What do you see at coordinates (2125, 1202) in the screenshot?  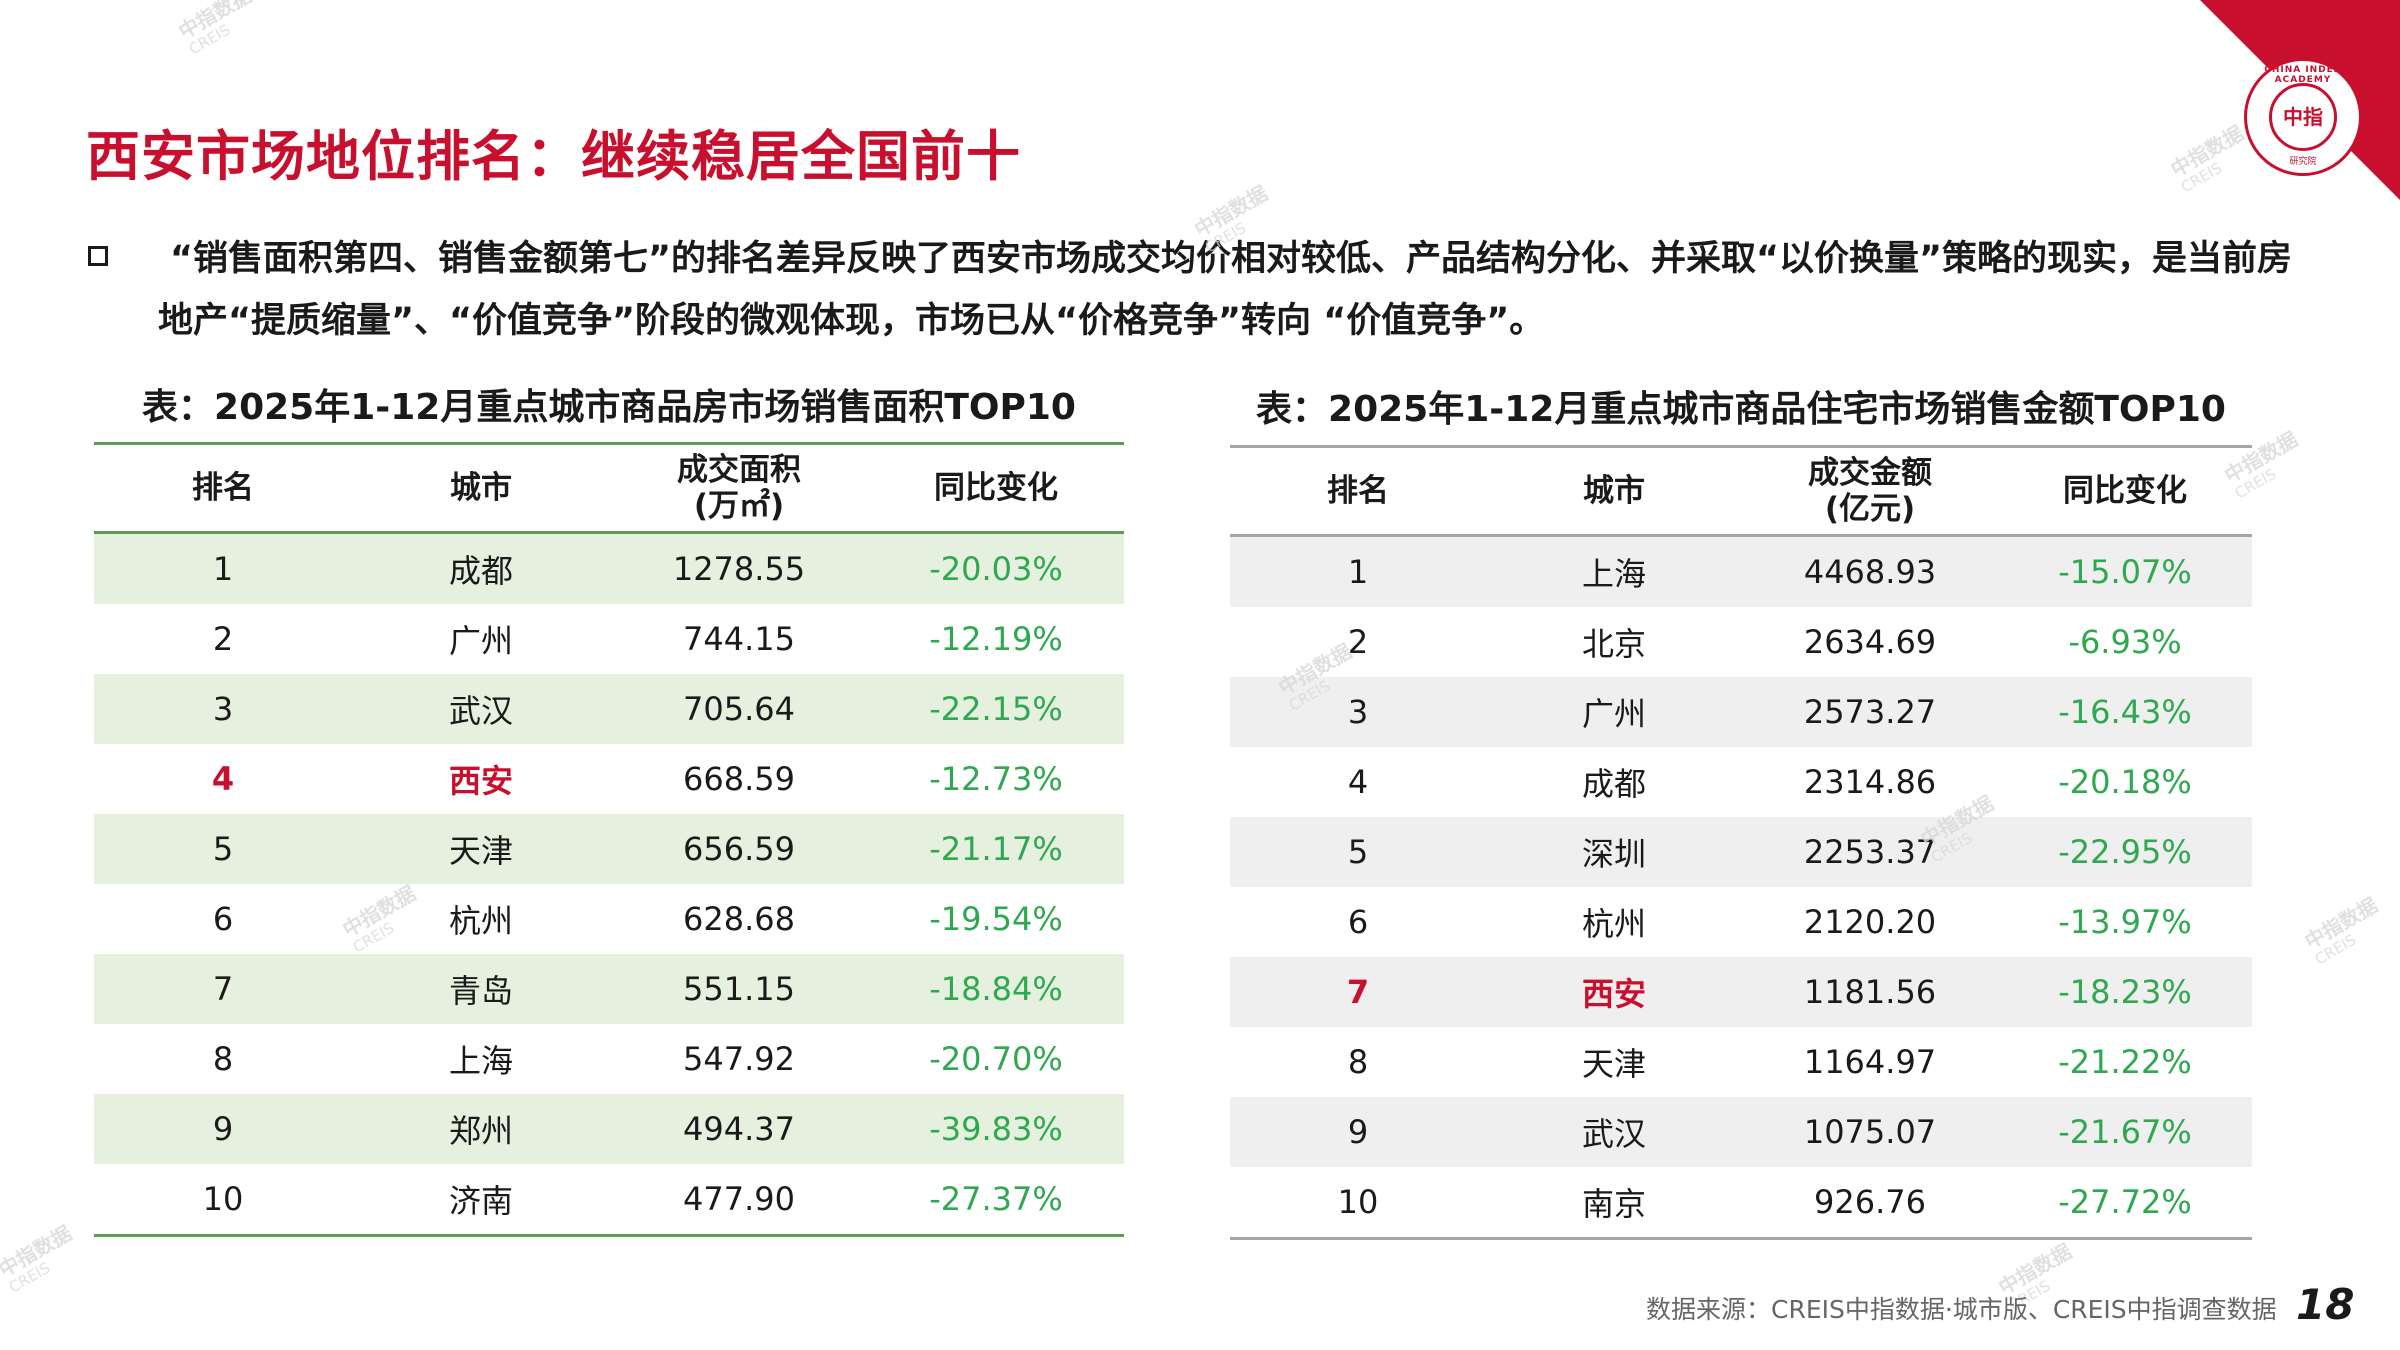 I see `change-cell: -27.72%` at bounding box center [2125, 1202].